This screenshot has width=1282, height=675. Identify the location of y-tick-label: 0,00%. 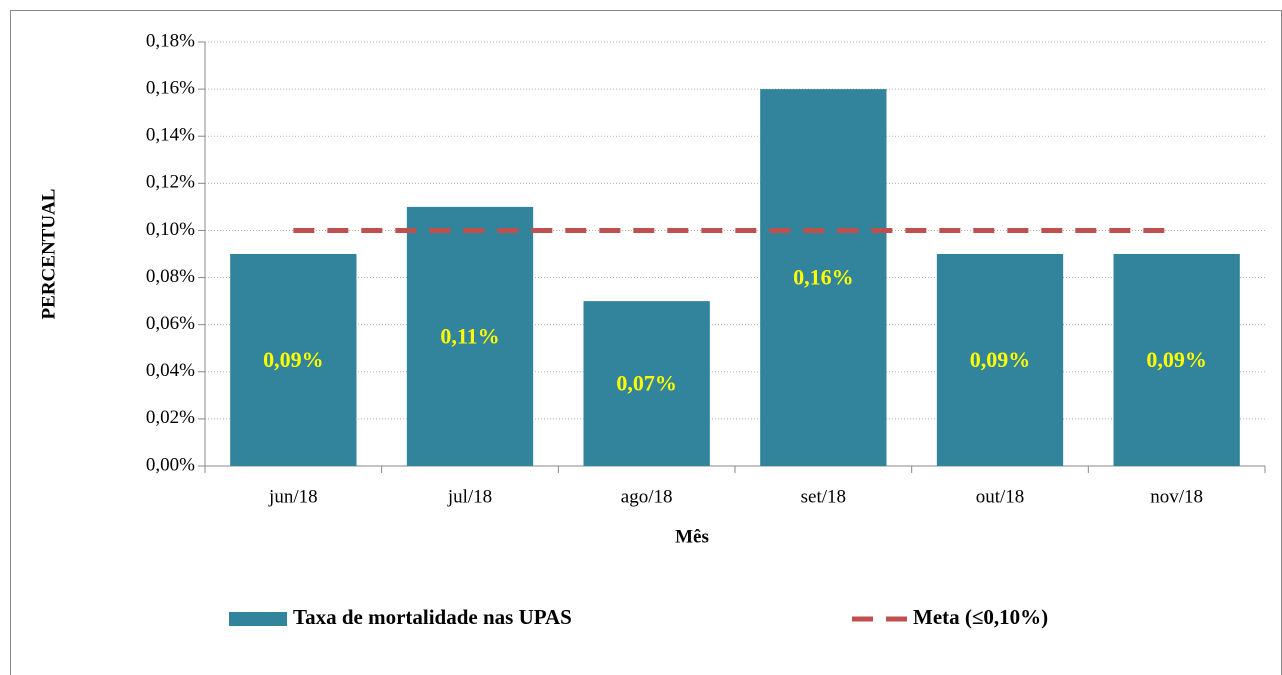
(170, 464).